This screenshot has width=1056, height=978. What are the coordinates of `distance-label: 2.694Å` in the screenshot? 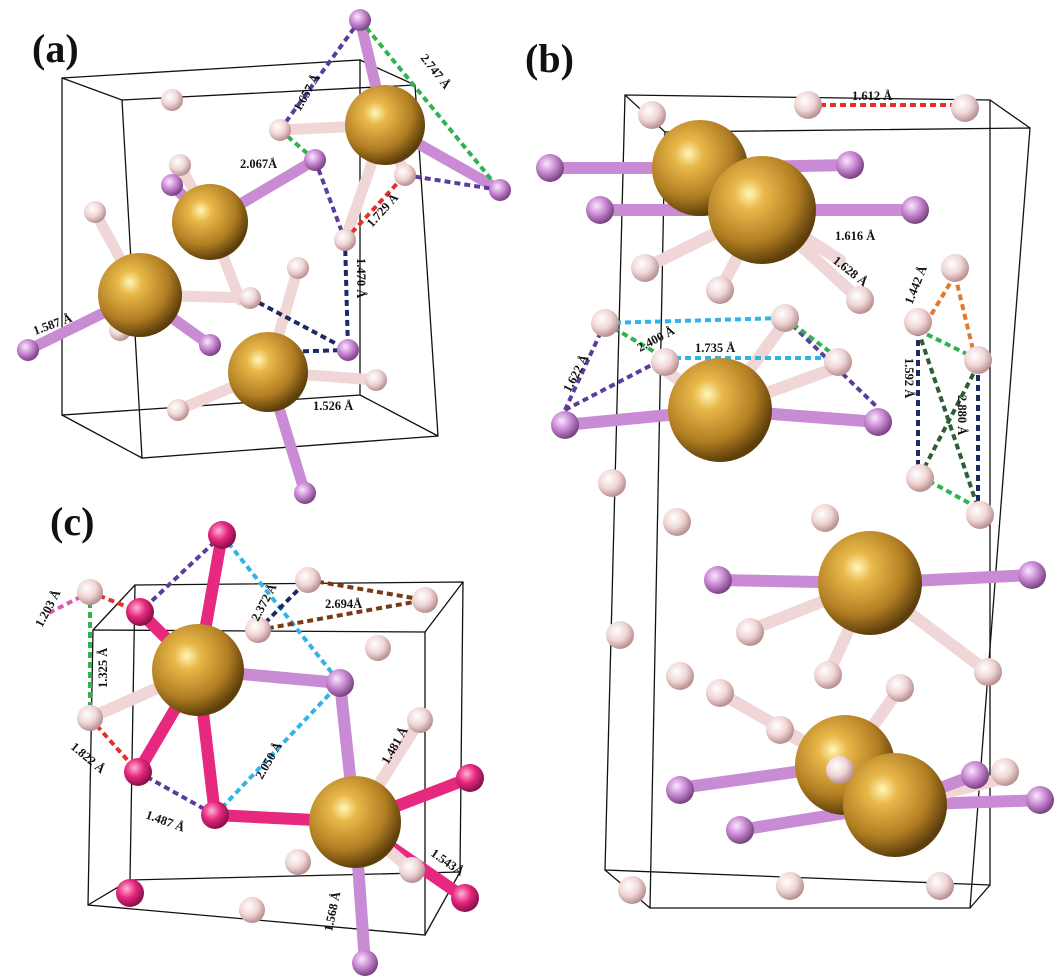 It's located at (343, 604).